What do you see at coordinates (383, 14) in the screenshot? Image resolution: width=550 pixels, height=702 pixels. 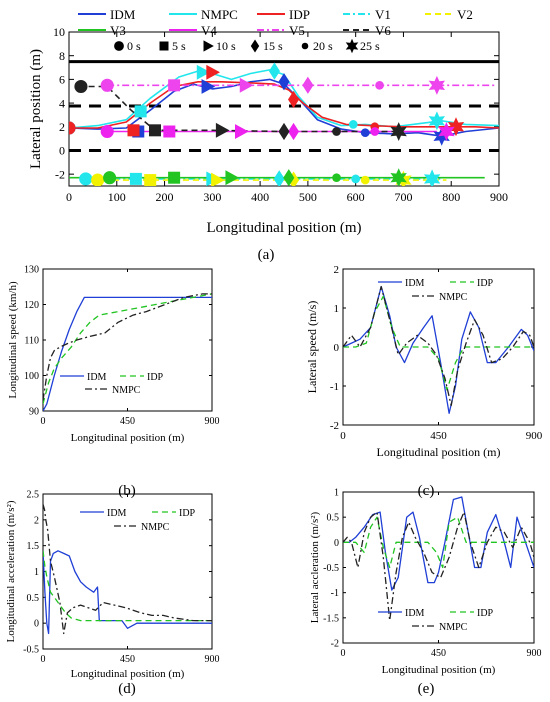 I see `legend-label-v1: V1` at bounding box center [383, 14].